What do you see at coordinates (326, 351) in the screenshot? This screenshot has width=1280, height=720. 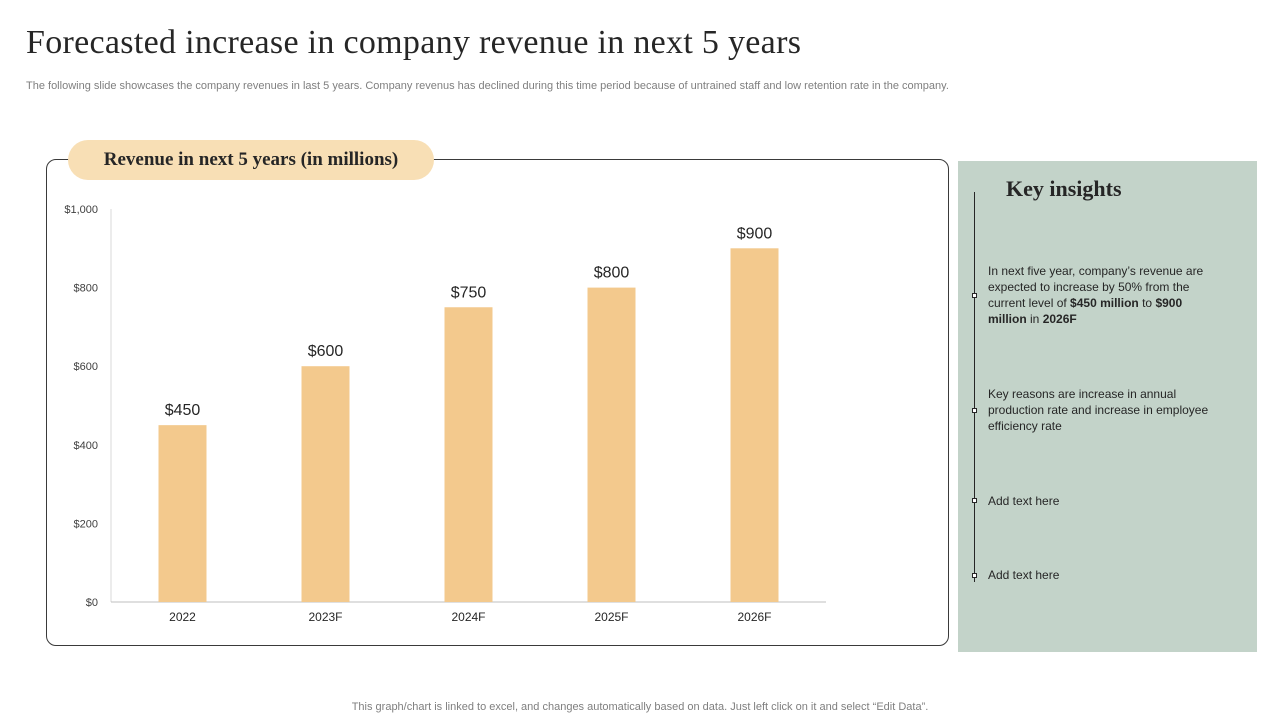 I see `data-label: $600` at bounding box center [326, 351].